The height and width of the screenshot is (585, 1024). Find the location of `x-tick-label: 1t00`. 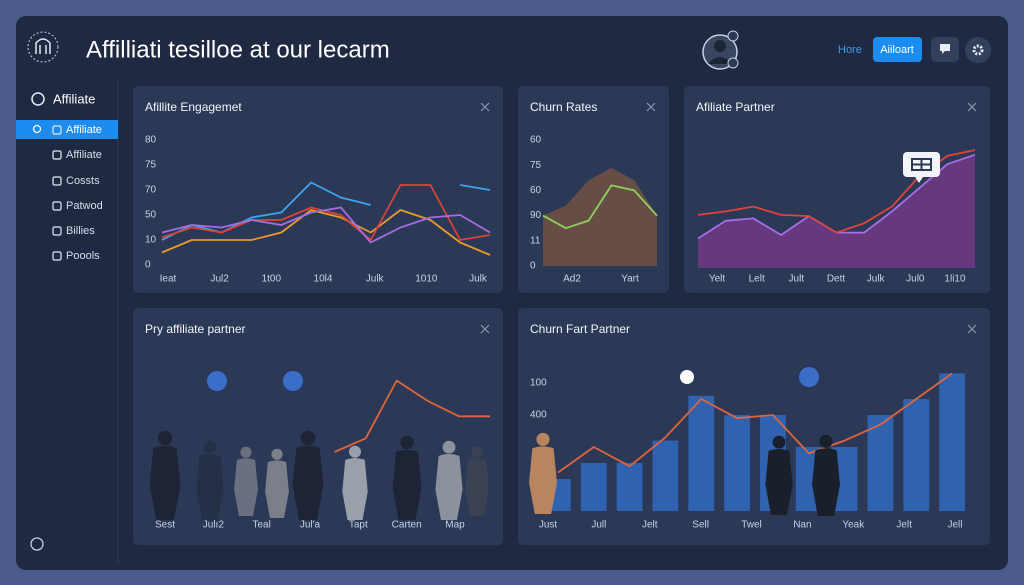

x-tick-label: 1t00 is located at coordinates (272, 279).